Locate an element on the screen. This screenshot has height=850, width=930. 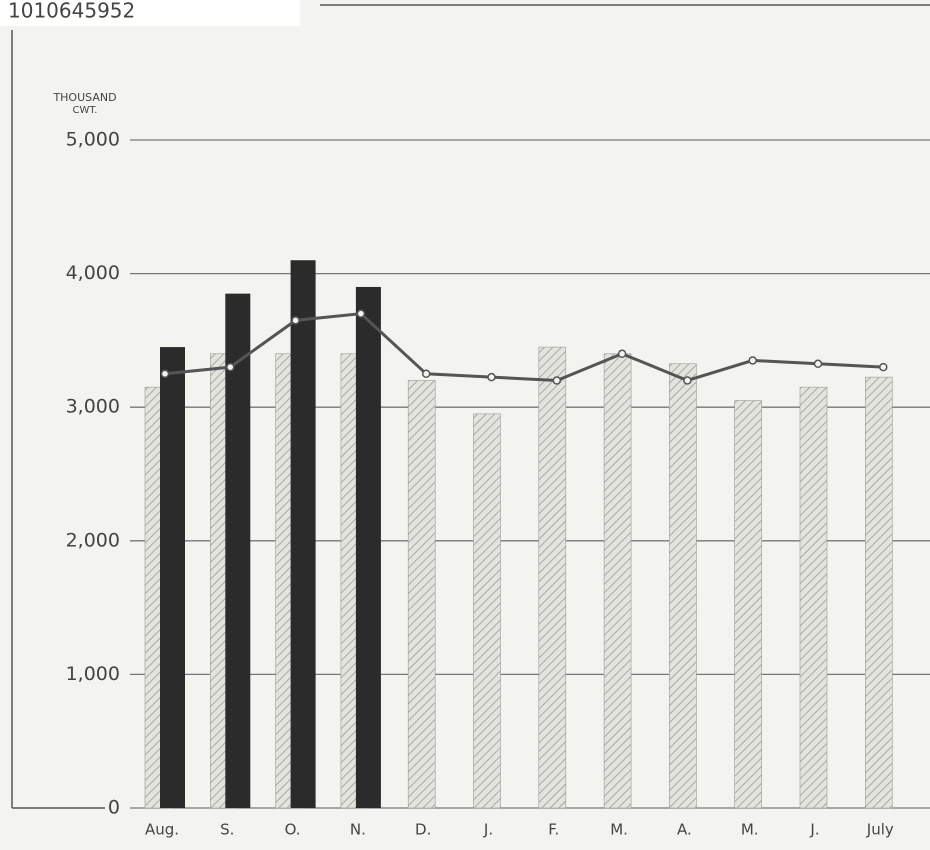
document-id: 1010645952 is located at coordinates (71, 11).